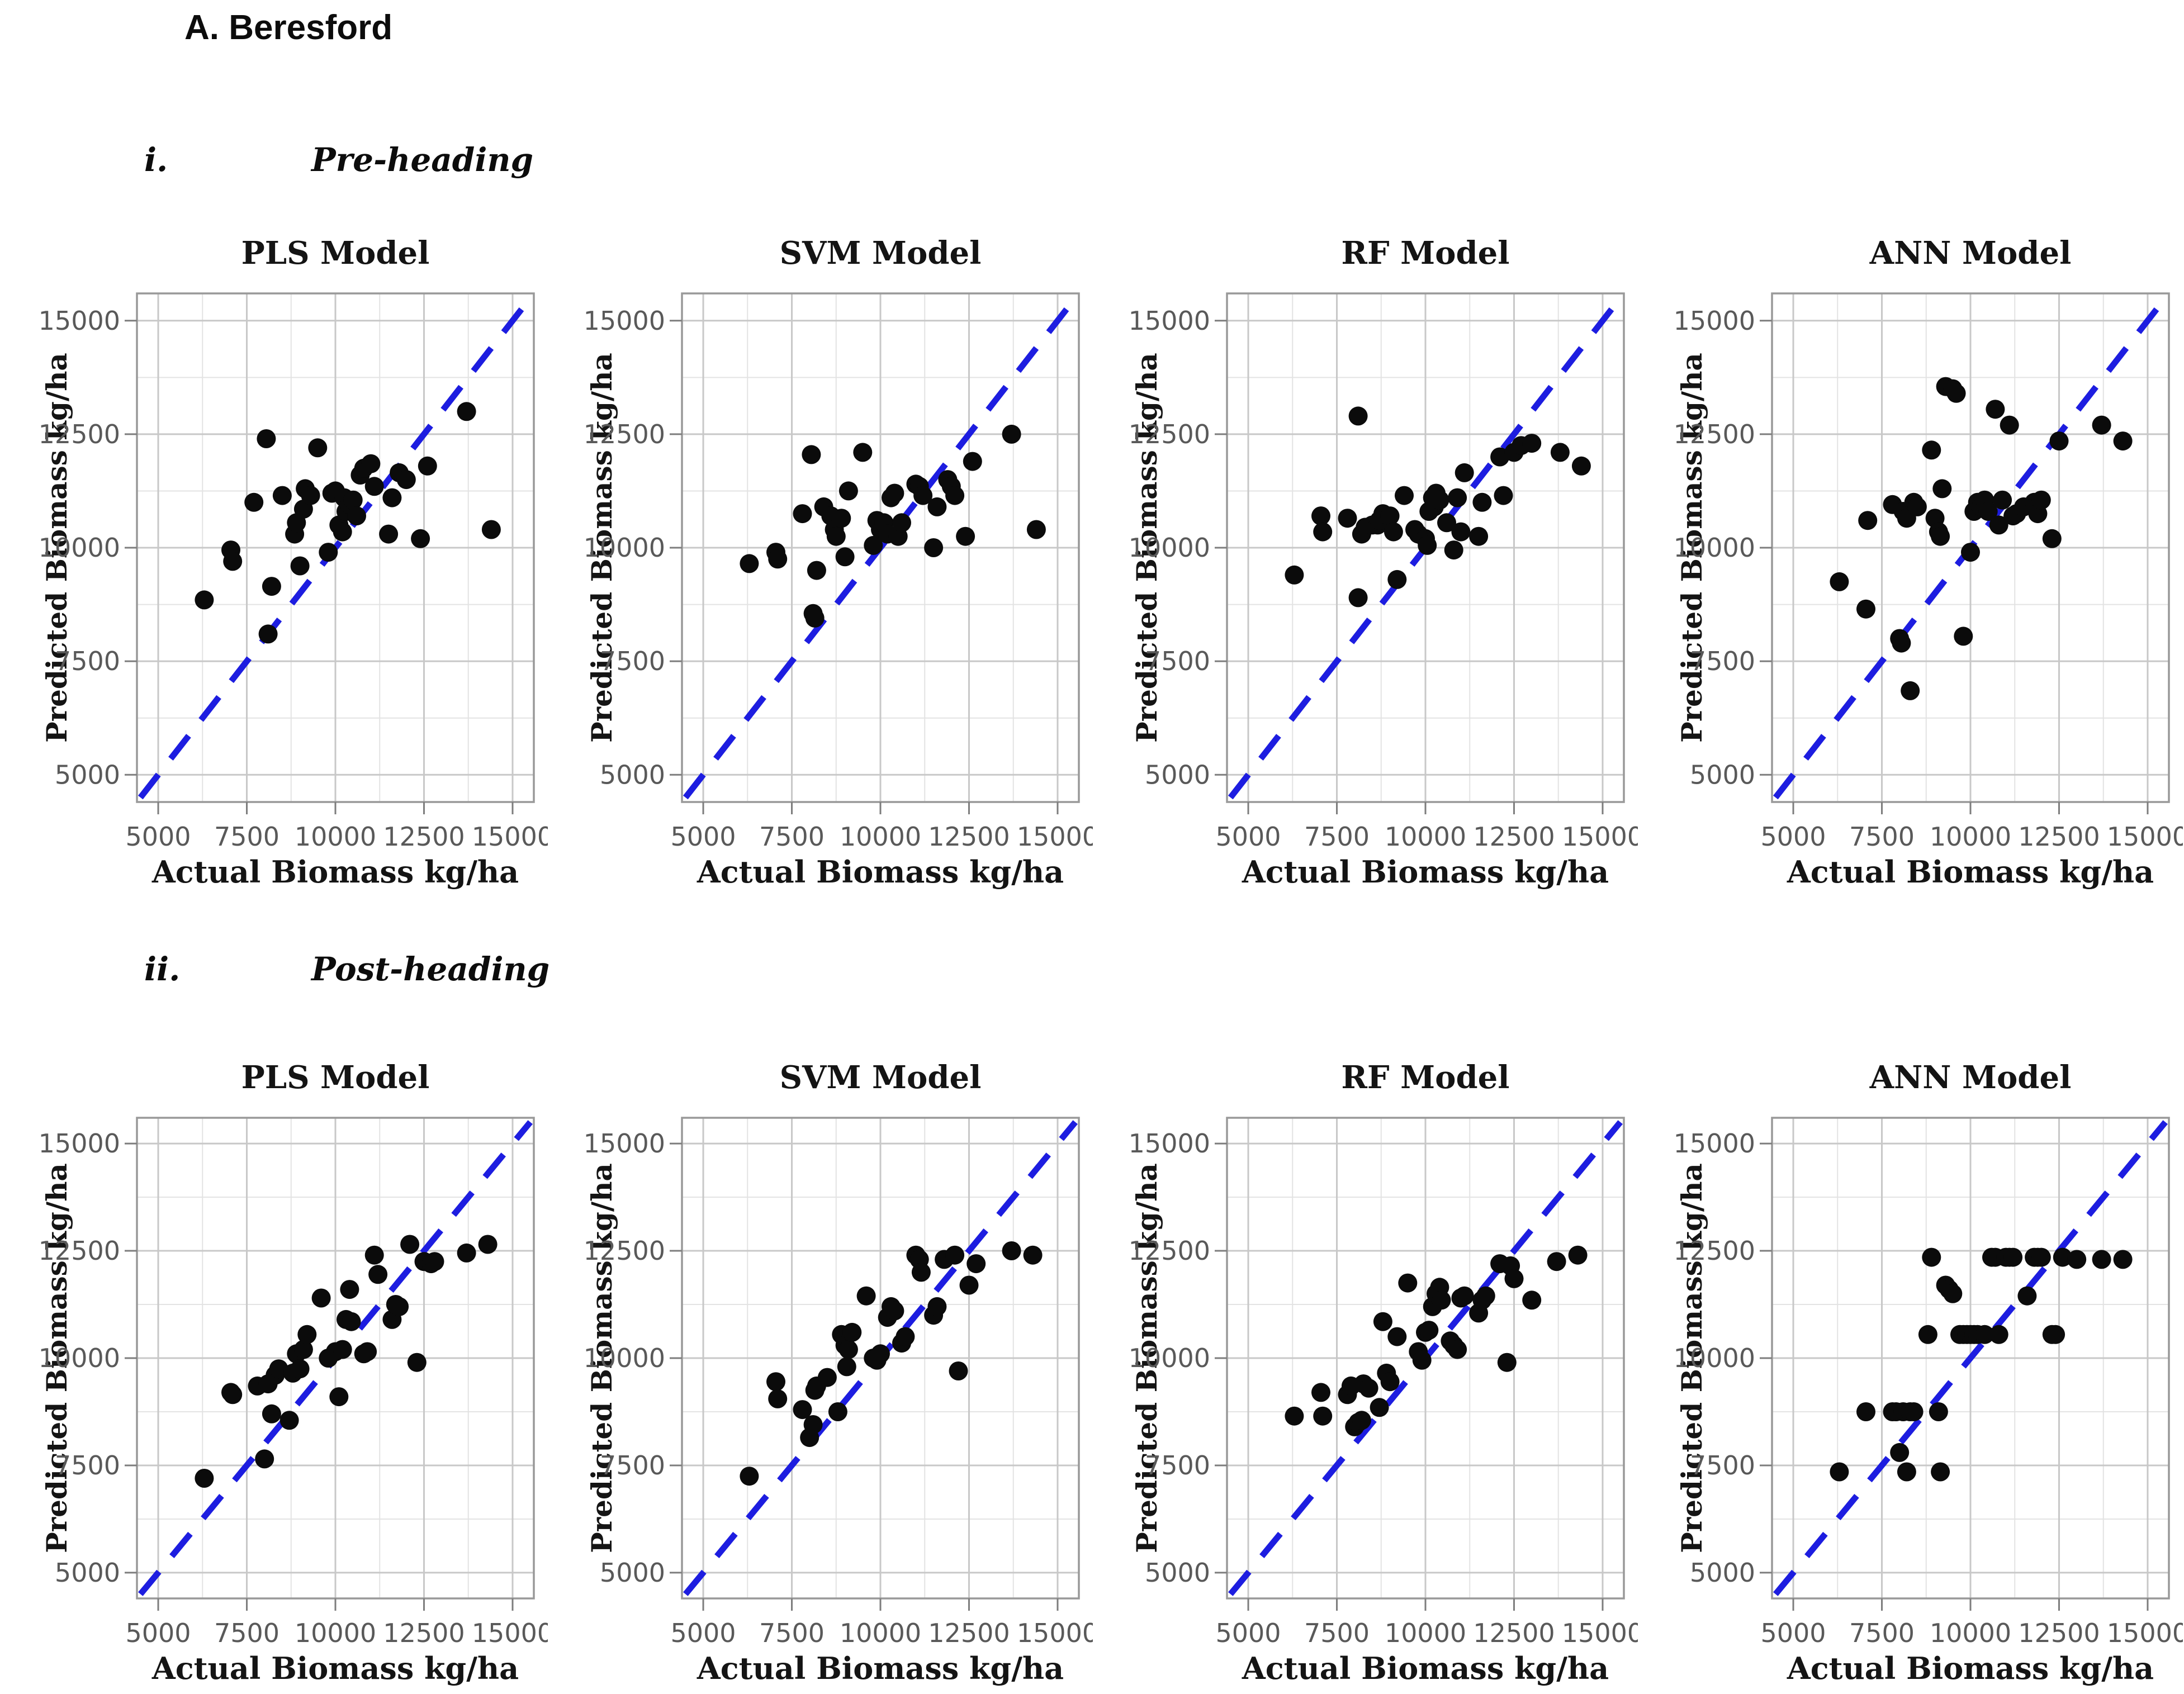 The width and height of the screenshot is (2184, 1694). Describe the element at coordinates (156, 160) in the screenshot. I see `section-numeral: i.` at that location.